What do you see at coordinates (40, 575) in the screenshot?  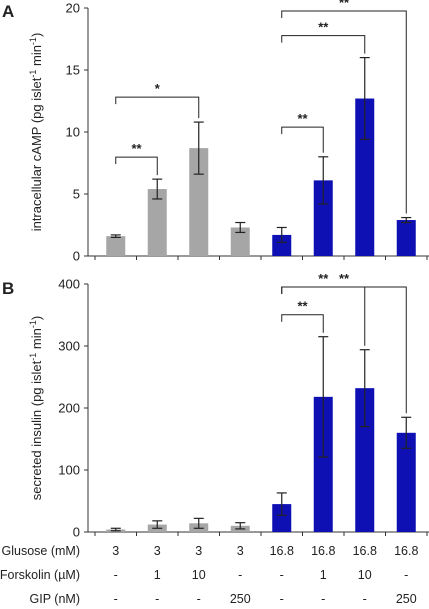 I see `condition-label: Forskolin (µM)` at bounding box center [40, 575].